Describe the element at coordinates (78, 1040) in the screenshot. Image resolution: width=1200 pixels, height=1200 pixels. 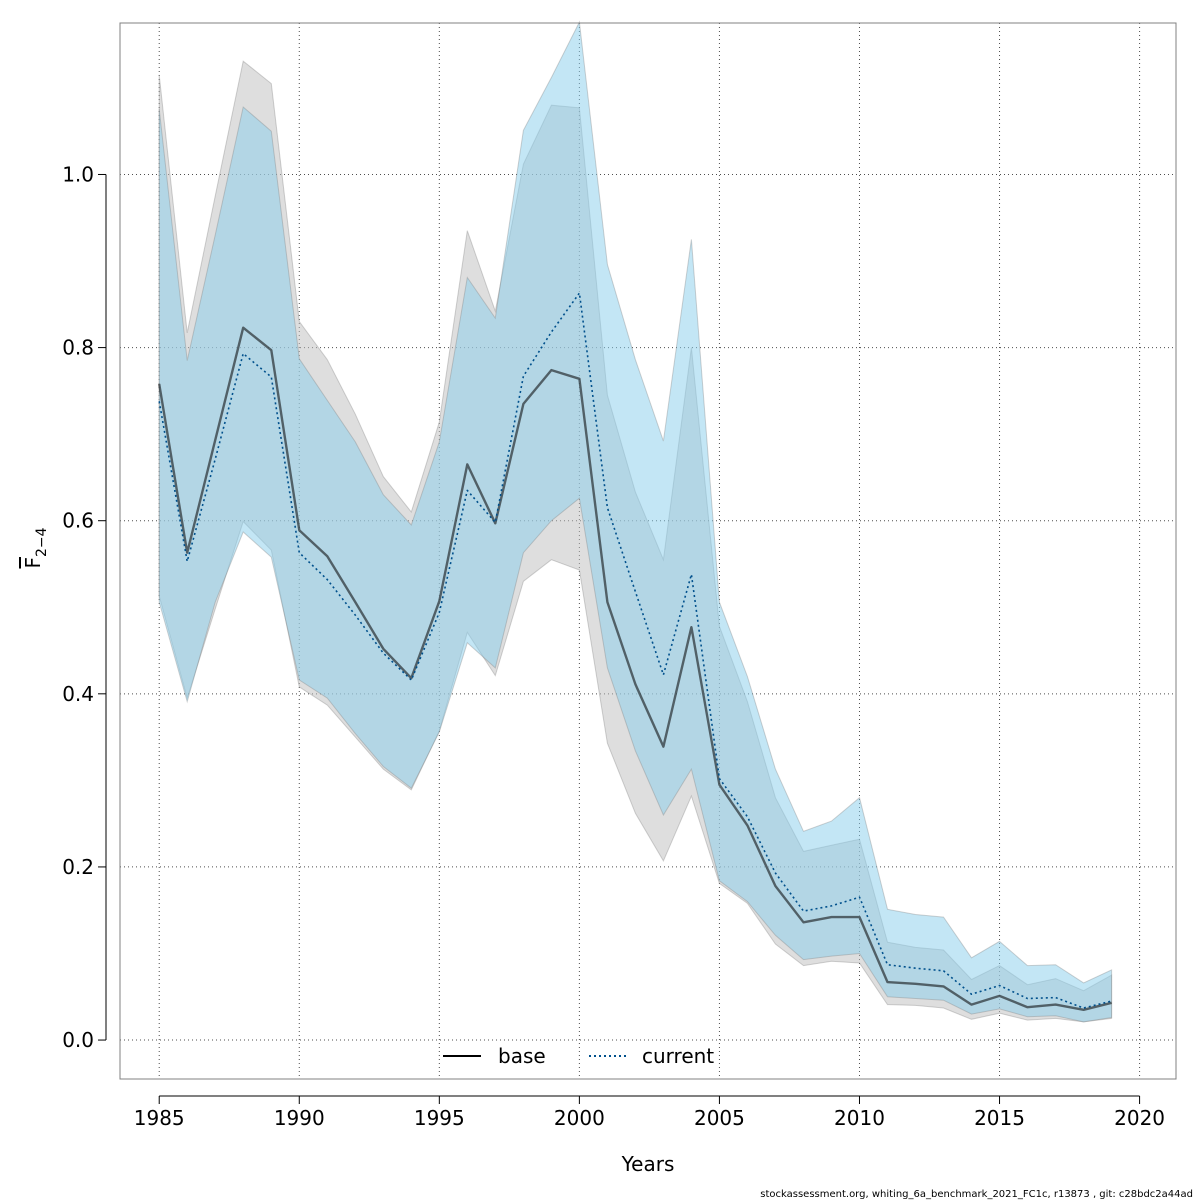
I see `y-tick-label-0: 0.0` at that location.